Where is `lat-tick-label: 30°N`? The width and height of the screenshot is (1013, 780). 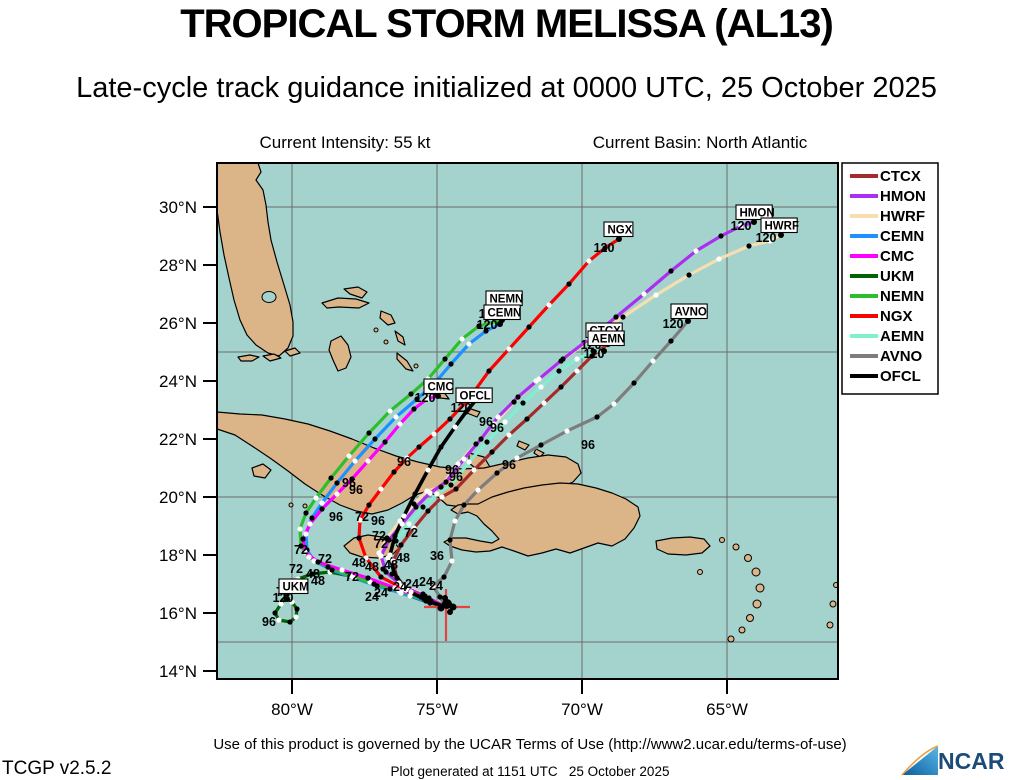
lat-tick-label: 30°N is located at coordinates (178, 207).